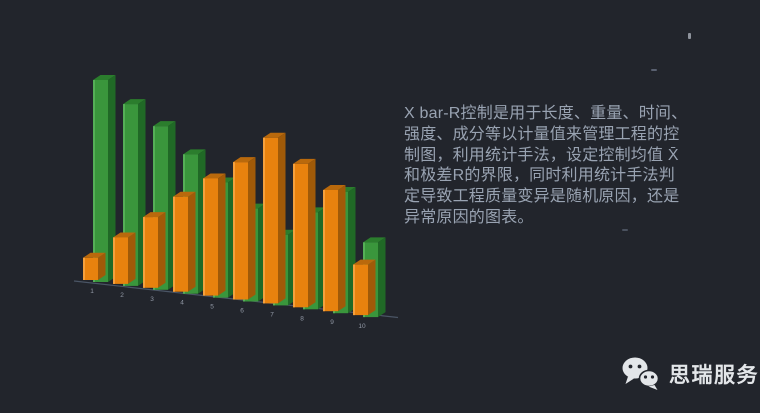 This screenshot has width=760, height=413. I want to click on x-axis-label: 10, so click(362, 326).